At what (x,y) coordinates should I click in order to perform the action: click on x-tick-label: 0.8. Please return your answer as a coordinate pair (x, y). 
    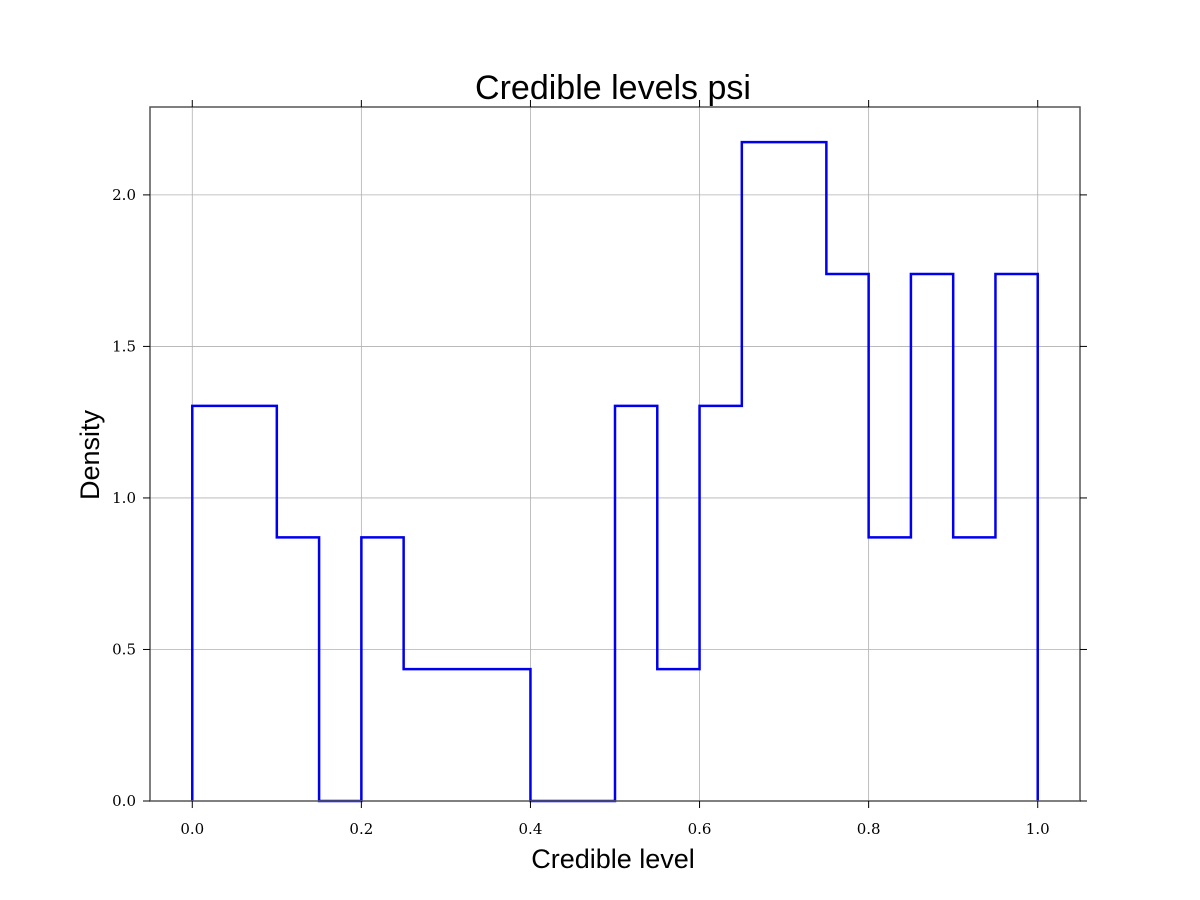
    Looking at the image, I should click on (869, 829).